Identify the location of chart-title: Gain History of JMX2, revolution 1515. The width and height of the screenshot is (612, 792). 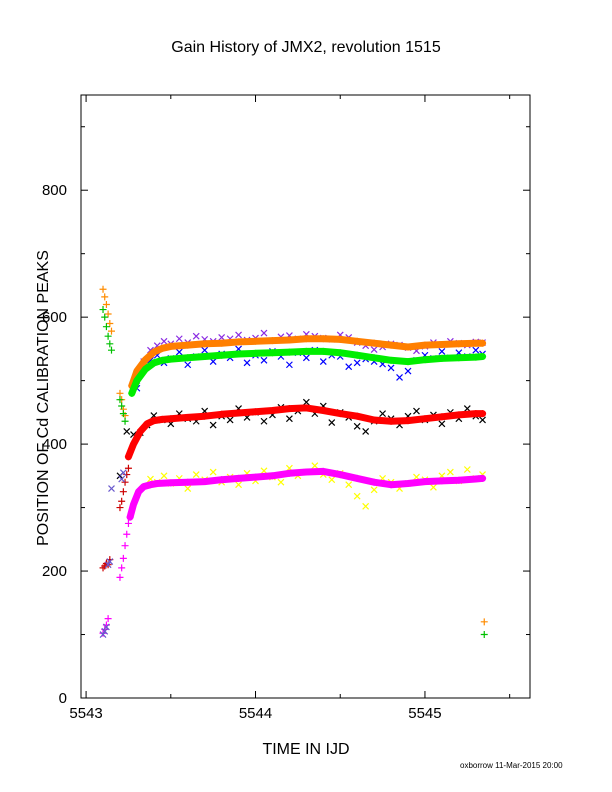
(306, 47).